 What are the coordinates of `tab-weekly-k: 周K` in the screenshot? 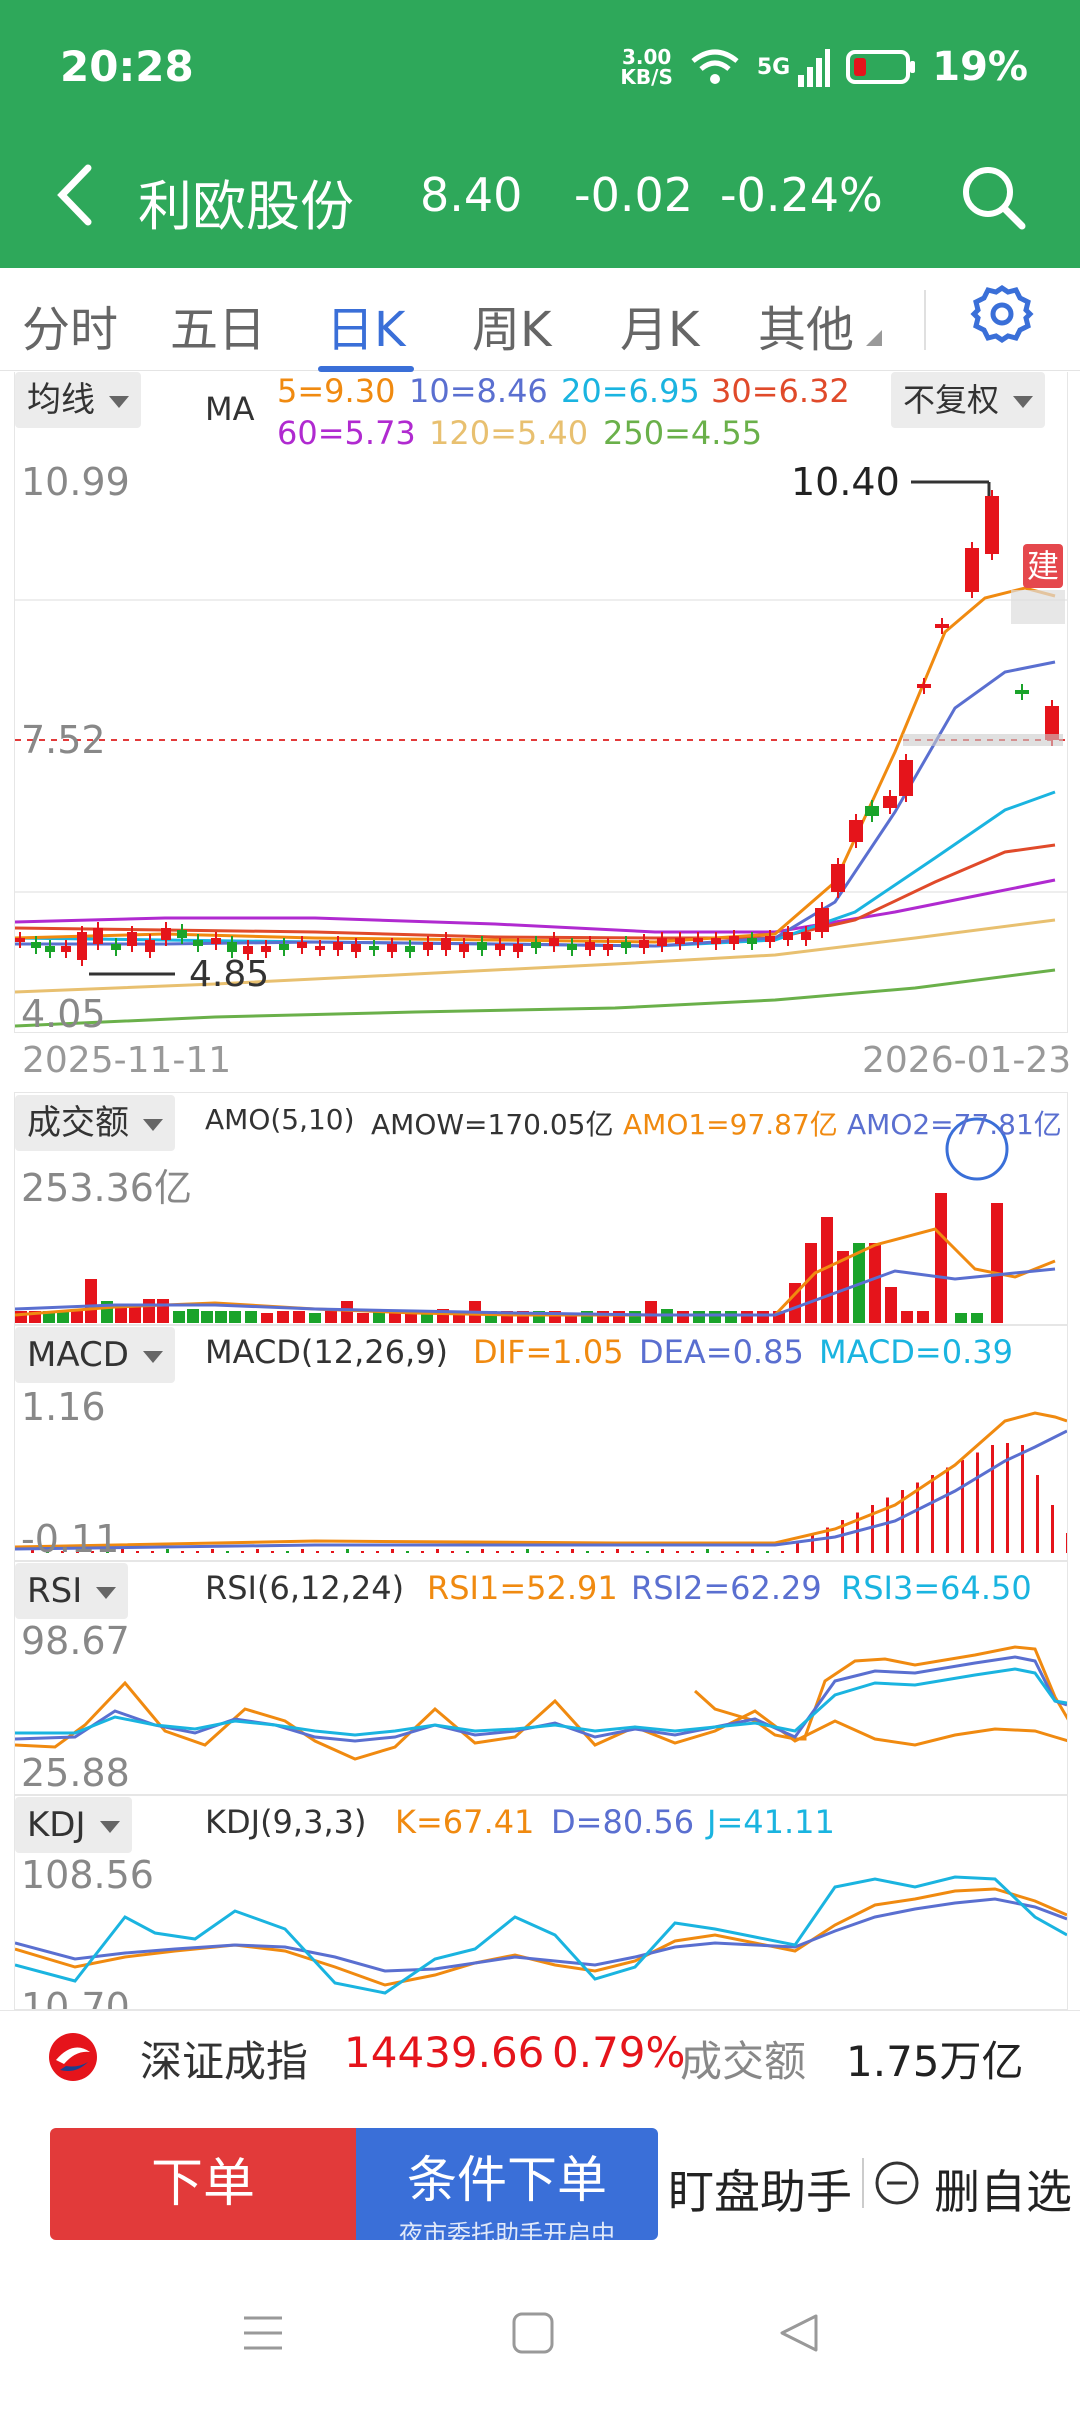 It's located at (512, 330).